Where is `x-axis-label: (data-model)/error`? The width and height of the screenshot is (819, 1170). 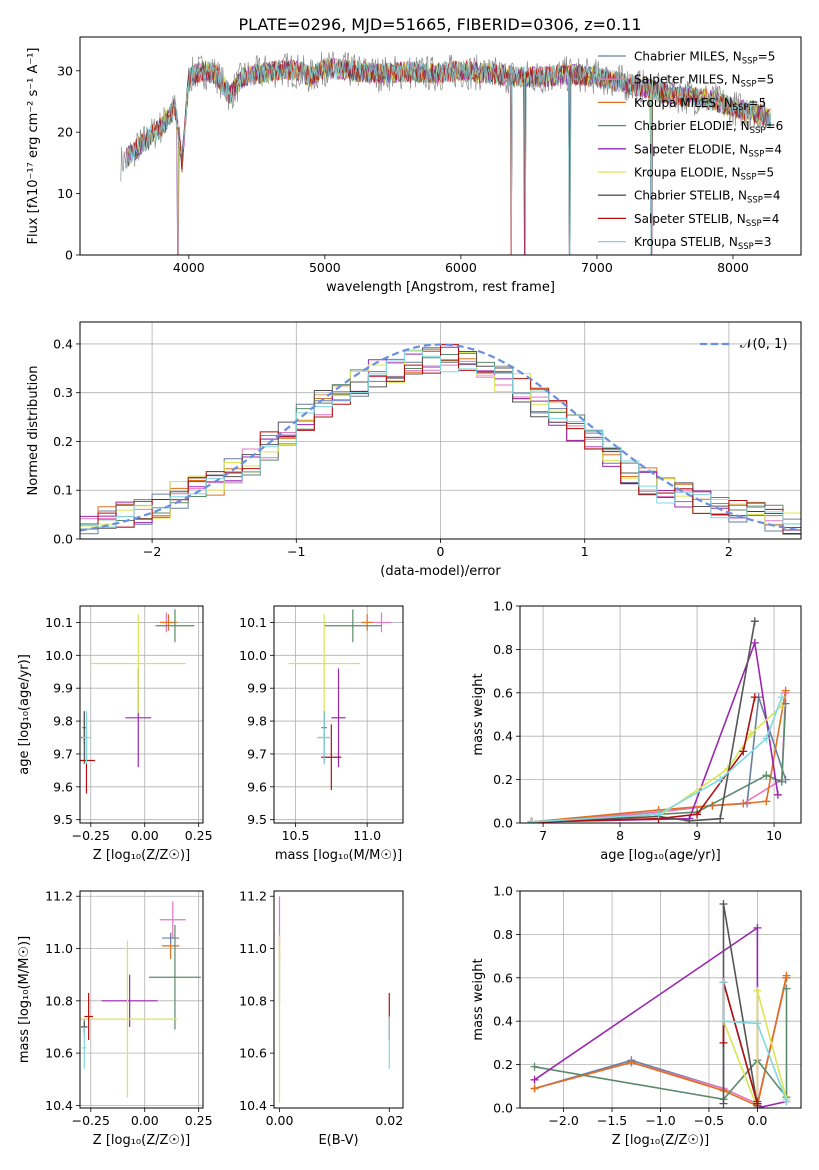 x-axis-label: (data-model)/error is located at coordinates (440, 571).